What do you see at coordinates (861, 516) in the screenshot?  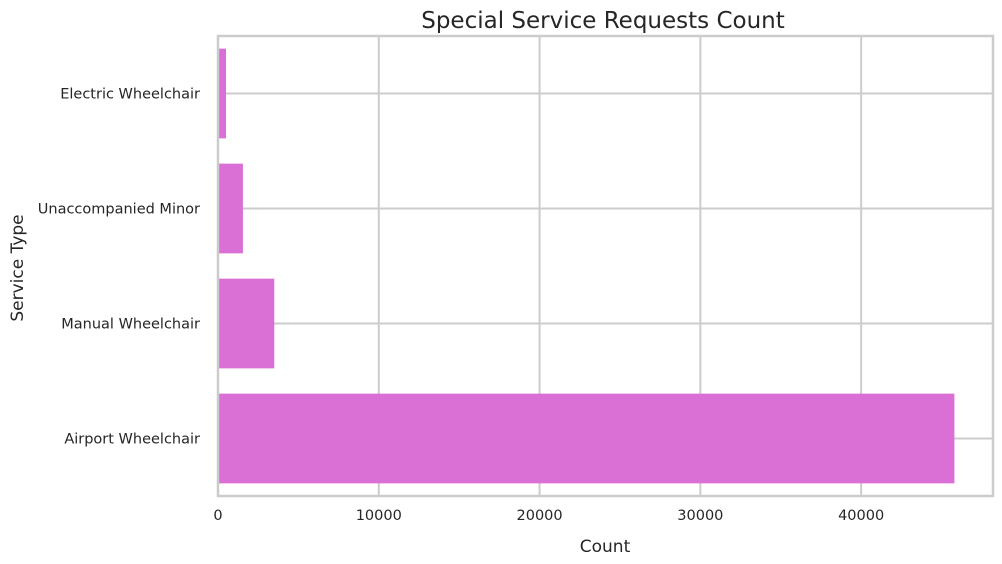 I see `x-tick-label: 40000` at bounding box center [861, 516].